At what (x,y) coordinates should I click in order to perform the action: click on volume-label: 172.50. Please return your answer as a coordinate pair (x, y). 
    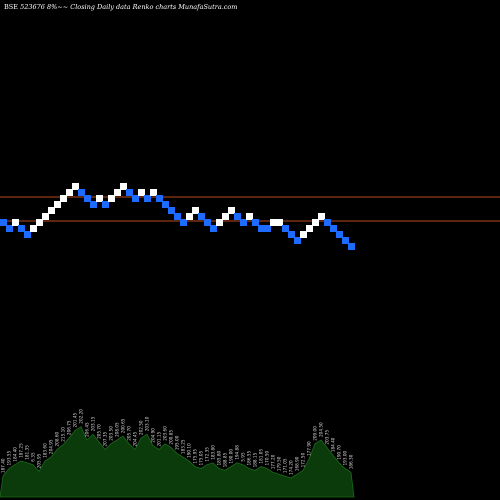
    Looking at the image, I should click on (303, 459).